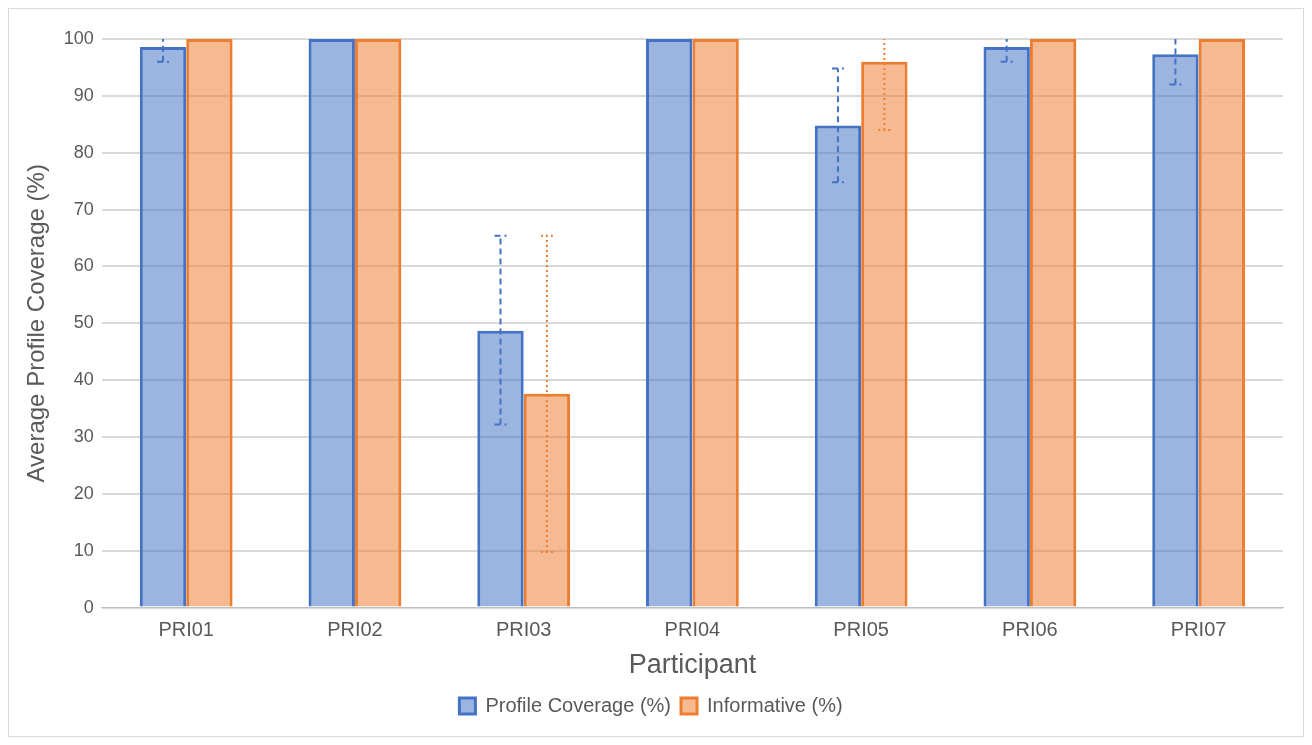  Describe the element at coordinates (83, 492) in the screenshot. I see `y-tick-label: 20` at that location.